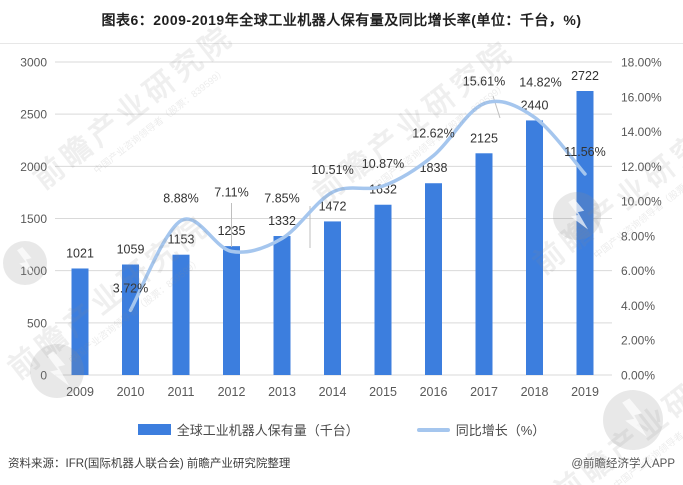  I want to click on right-axis-tick: 6.00%, so click(638, 271).